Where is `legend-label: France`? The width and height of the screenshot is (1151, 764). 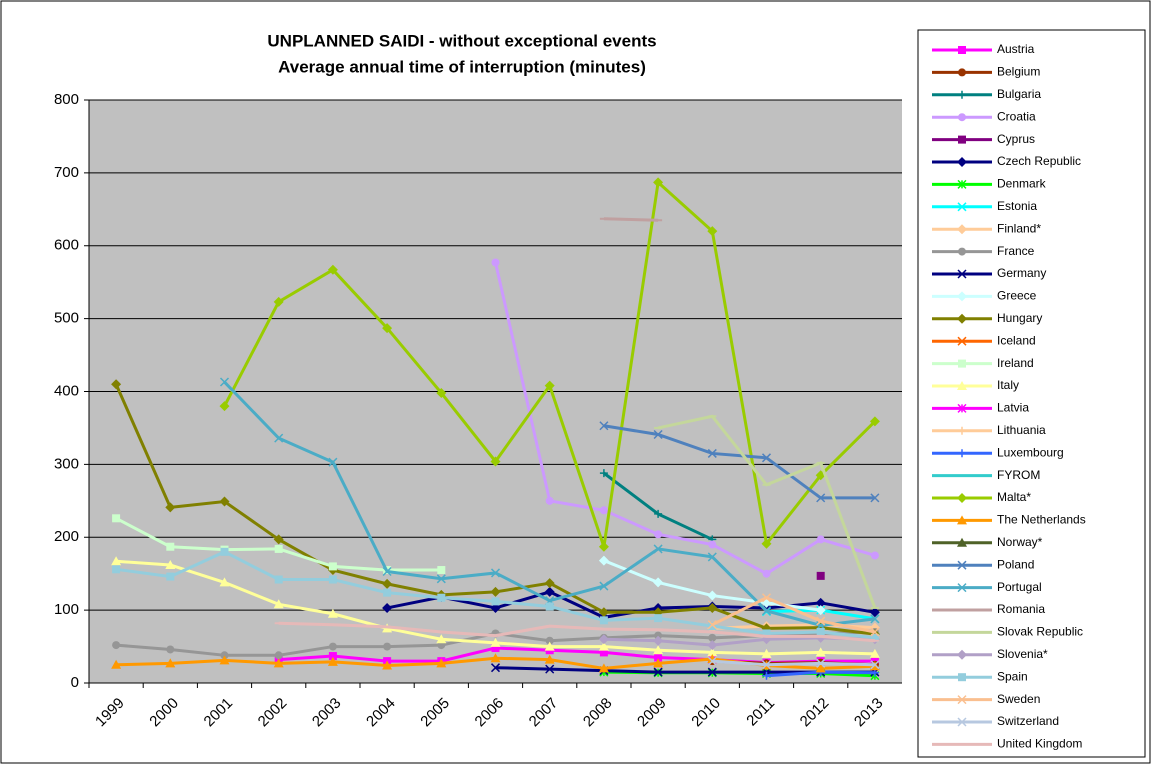 legend-label: France is located at coordinates (1016, 251).